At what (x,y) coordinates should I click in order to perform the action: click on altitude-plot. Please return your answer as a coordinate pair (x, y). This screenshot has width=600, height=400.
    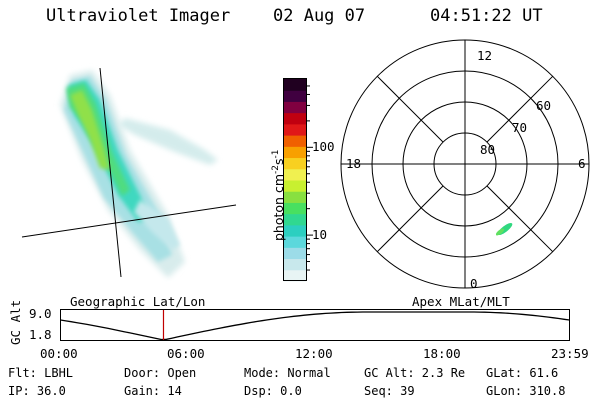
    Looking at the image, I should click on (315, 325).